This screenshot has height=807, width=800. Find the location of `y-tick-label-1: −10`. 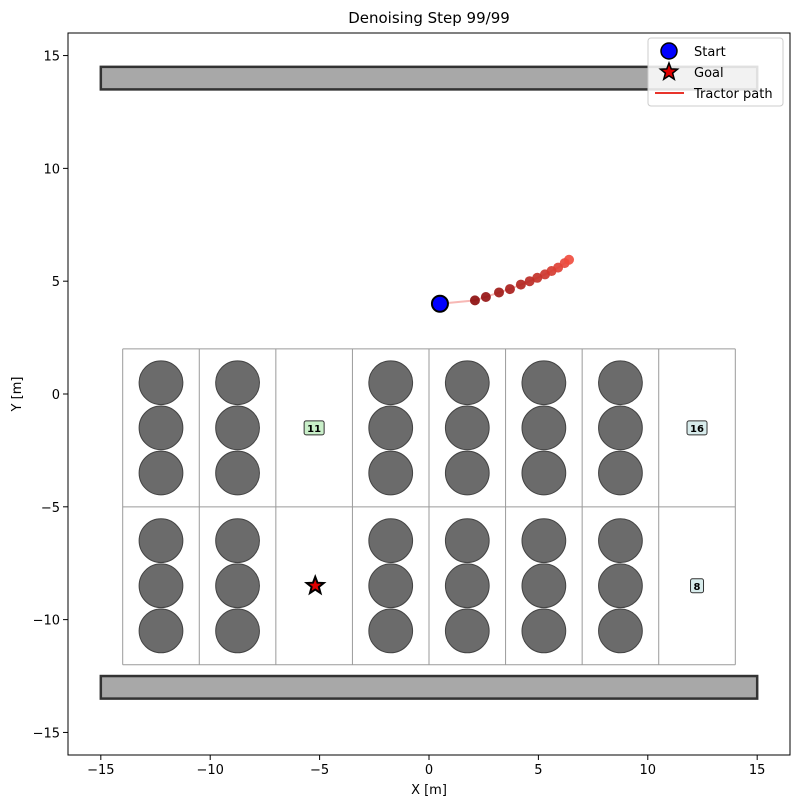

y-tick-label-1: −10 is located at coordinates (46, 621).